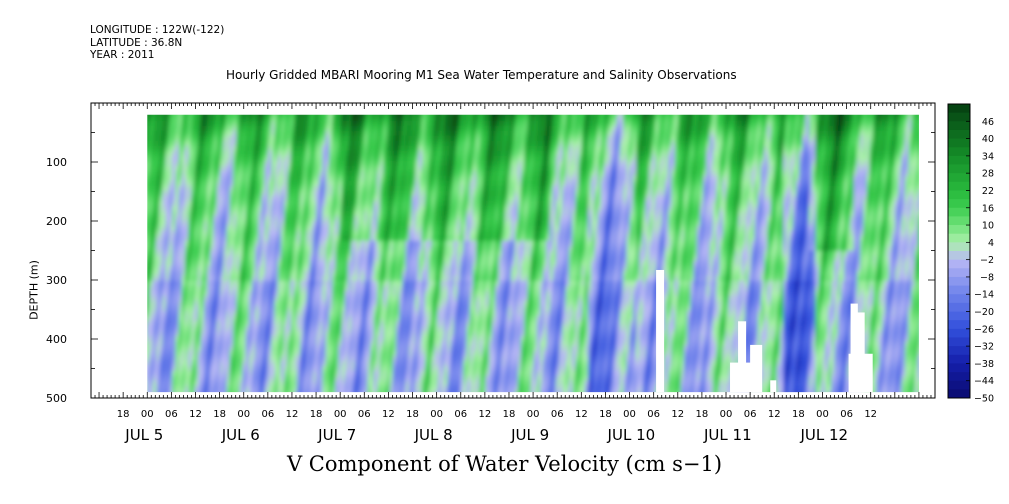 This screenshot has height=504, width=1009. I want to click on colorbar-label: −50, so click(984, 399).